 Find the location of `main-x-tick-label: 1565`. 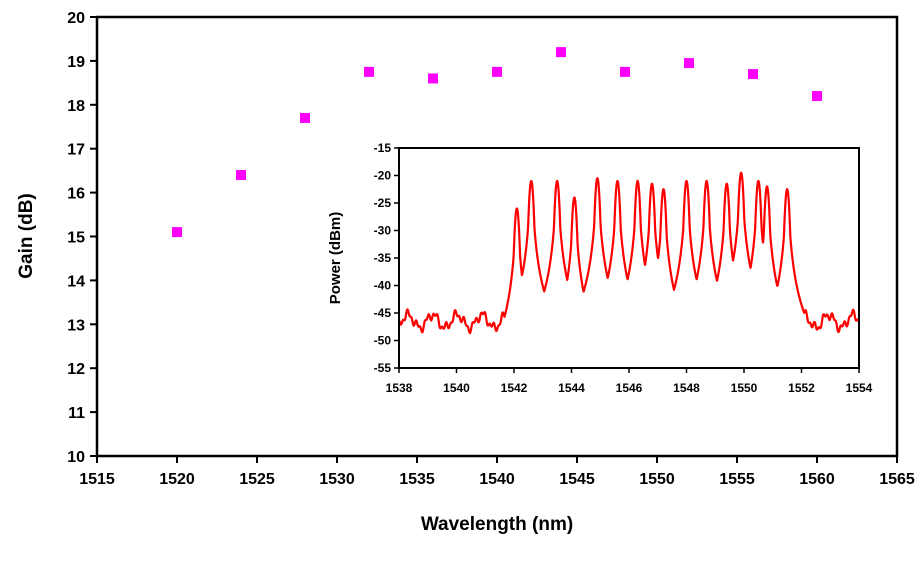

main-x-tick-label: 1565 is located at coordinates (897, 479).